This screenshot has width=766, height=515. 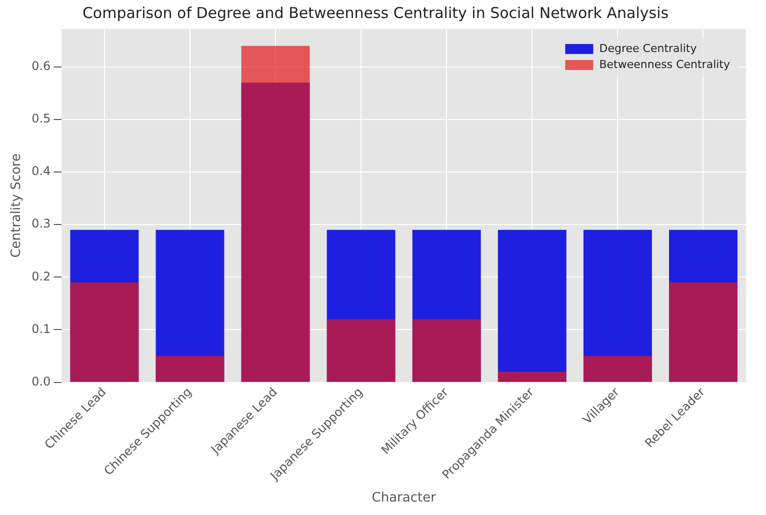 What do you see at coordinates (375, 13) in the screenshot?
I see `chart-title: Comparison of Degree and Betweenness Centrality in Social Network Analysis` at bounding box center [375, 13].